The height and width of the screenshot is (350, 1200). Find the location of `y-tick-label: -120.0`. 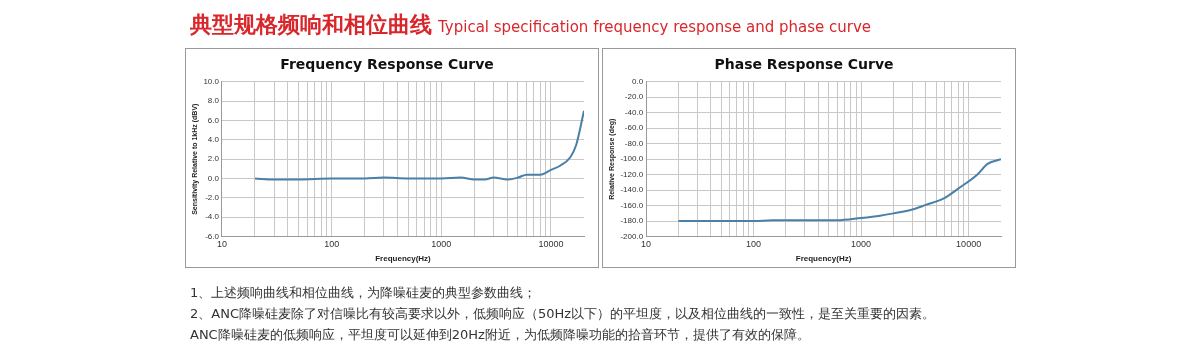

y-tick-label: -120.0 is located at coordinates (632, 174).